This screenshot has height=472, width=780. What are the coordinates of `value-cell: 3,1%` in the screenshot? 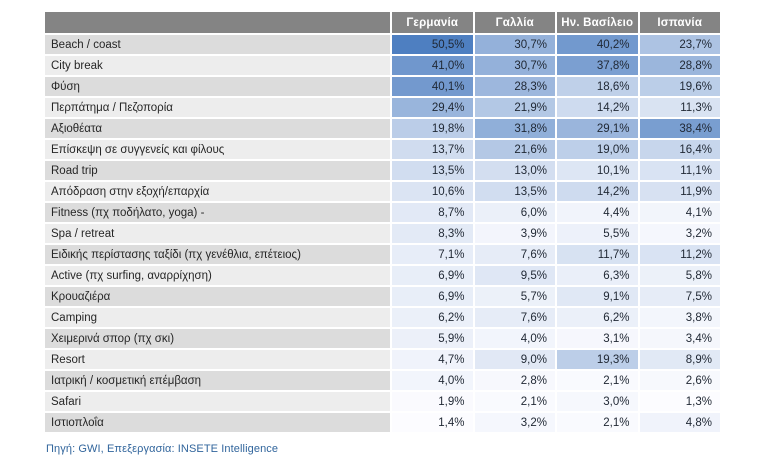 It's located at (597, 338).